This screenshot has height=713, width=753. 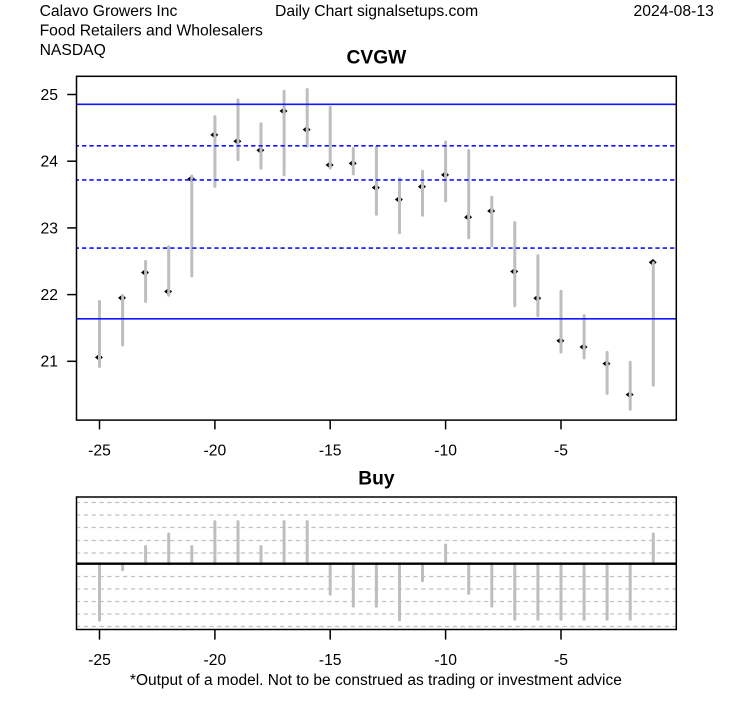 I want to click on svg-text: Buy, so click(x=376, y=479).